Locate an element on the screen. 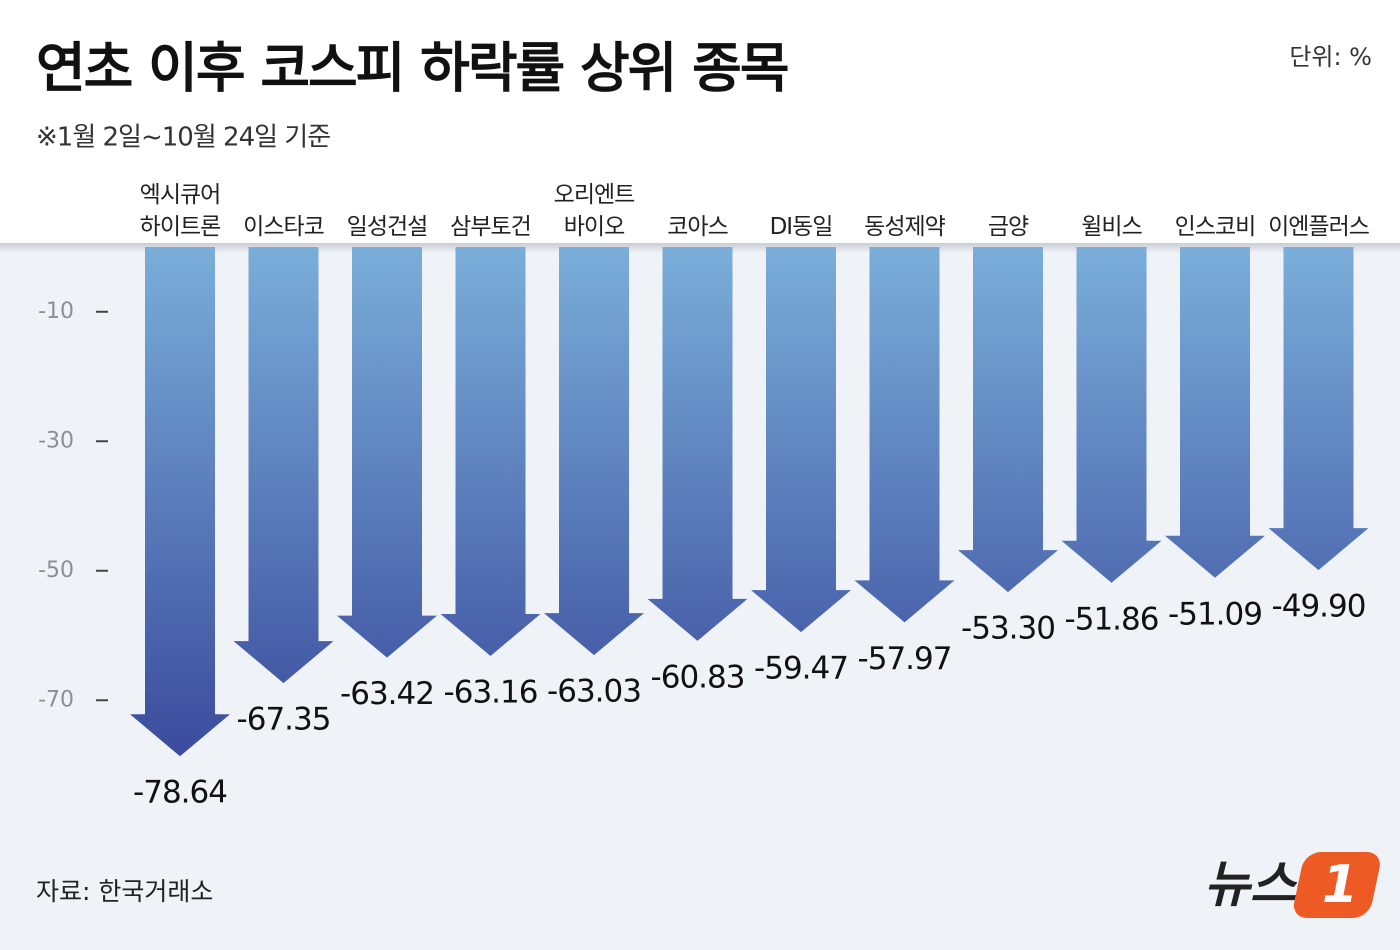 This screenshot has height=950, width=1400. value-label: -59.47 is located at coordinates (801, 669).